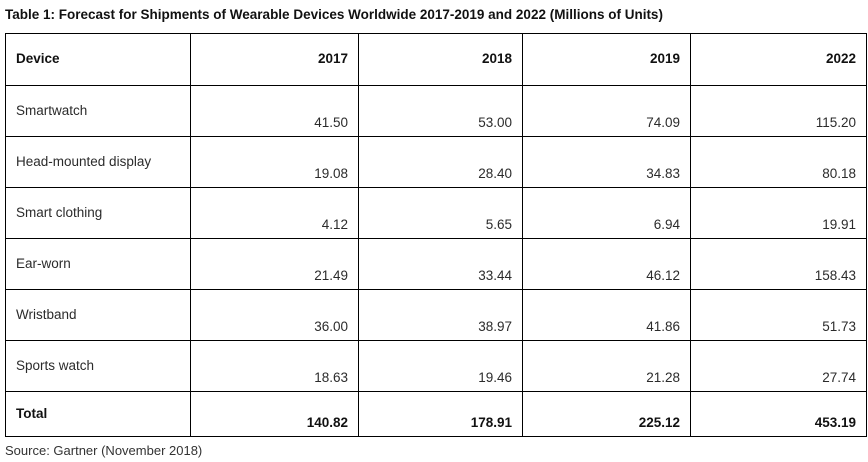  What do you see at coordinates (274, 264) in the screenshot?
I see `value-cell: 21.49` at bounding box center [274, 264].